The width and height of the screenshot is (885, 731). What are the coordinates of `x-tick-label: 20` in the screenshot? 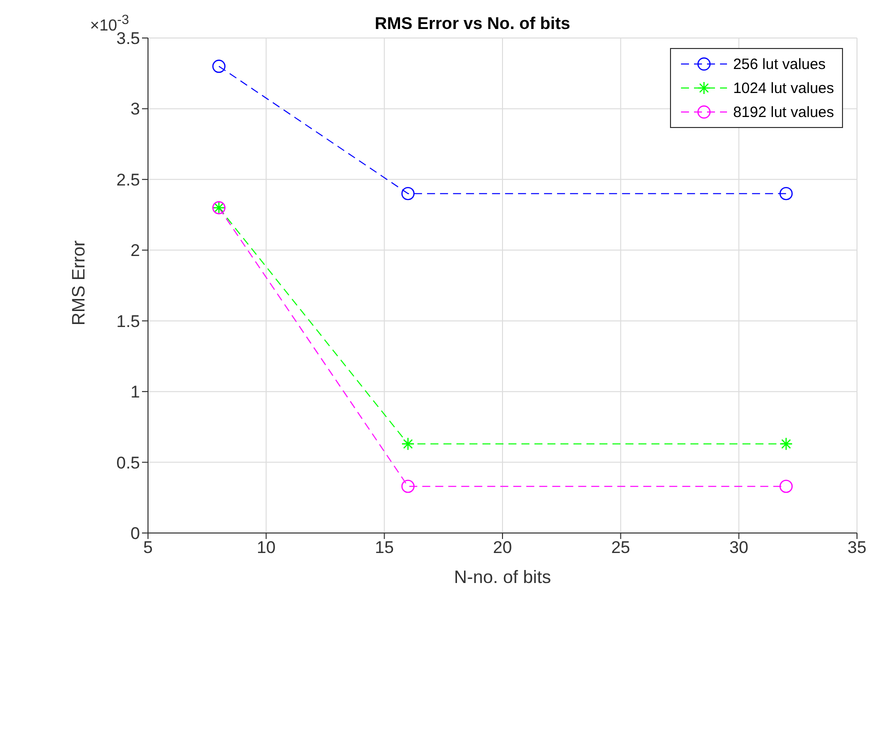 It's located at (502, 548).